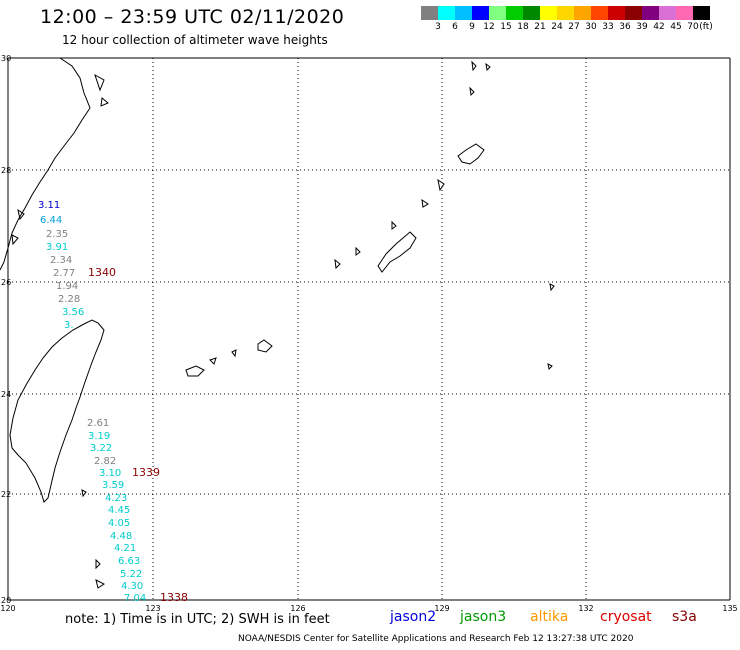 This screenshot has width=740, height=650. What do you see at coordinates (223, 357) in the screenshot?
I see `island-yaeyama-small` at bounding box center [223, 357].